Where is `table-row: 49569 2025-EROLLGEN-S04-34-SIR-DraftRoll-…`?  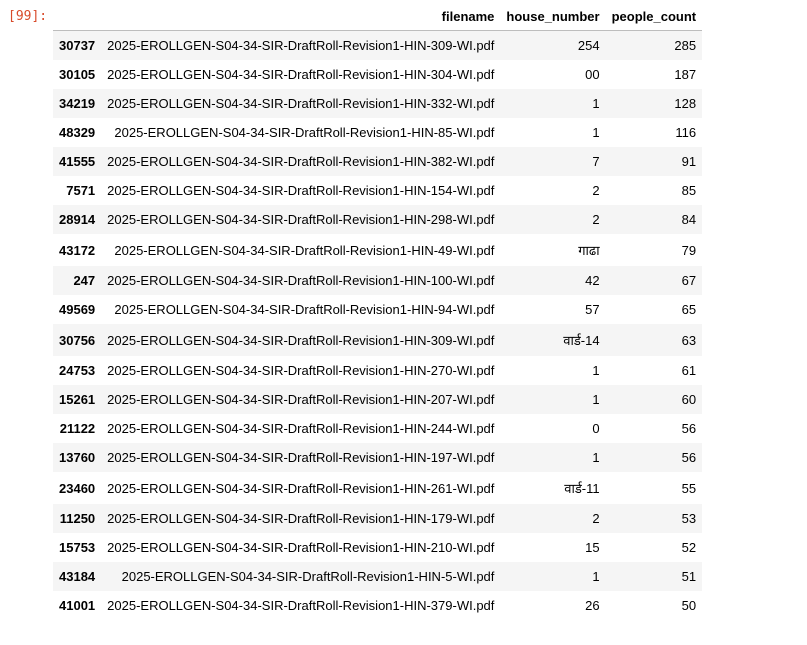 table-row: 49569 2025-EROLLGEN-S04-34-SIR-DraftRoll-… is located at coordinates (378, 309).